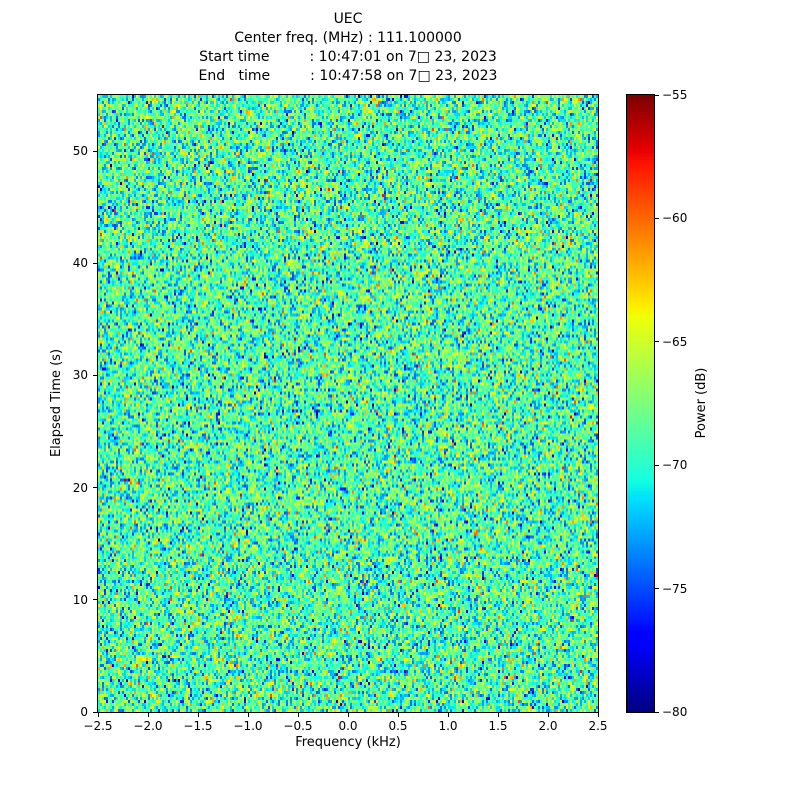 The height and width of the screenshot is (800, 800). What do you see at coordinates (56, 403) in the screenshot?
I see `y-axis-label: Elapsed Time (s)` at bounding box center [56, 403].